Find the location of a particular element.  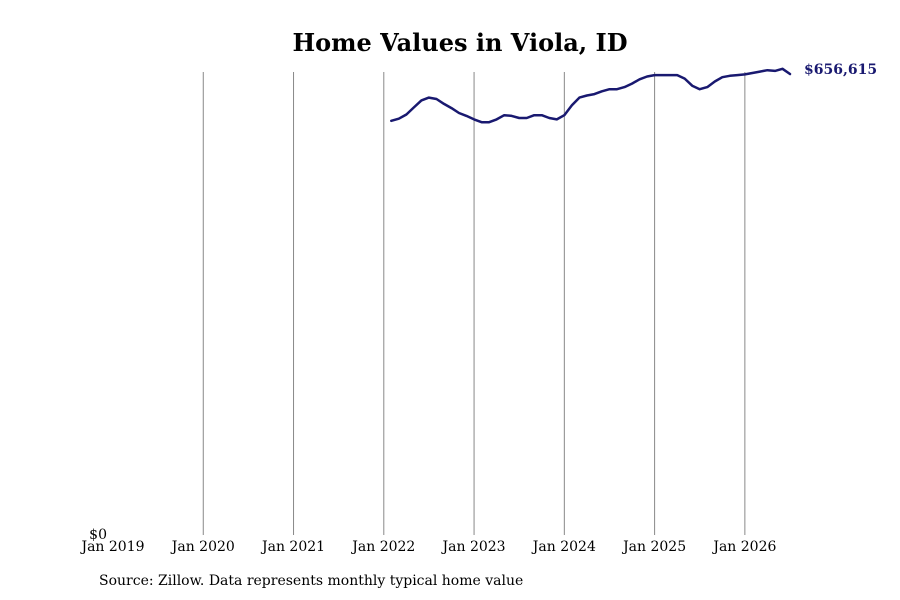

x-tick-label: Jan 2026 is located at coordinates (743, 547).